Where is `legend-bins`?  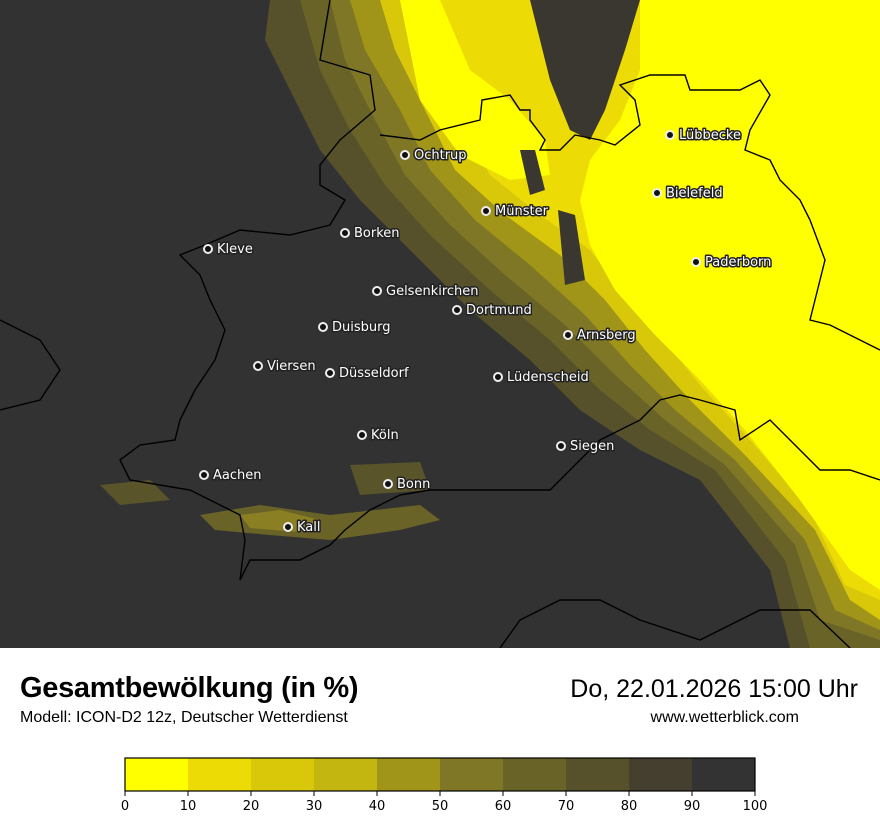 legend-bins is located at coordinates (440, 774).